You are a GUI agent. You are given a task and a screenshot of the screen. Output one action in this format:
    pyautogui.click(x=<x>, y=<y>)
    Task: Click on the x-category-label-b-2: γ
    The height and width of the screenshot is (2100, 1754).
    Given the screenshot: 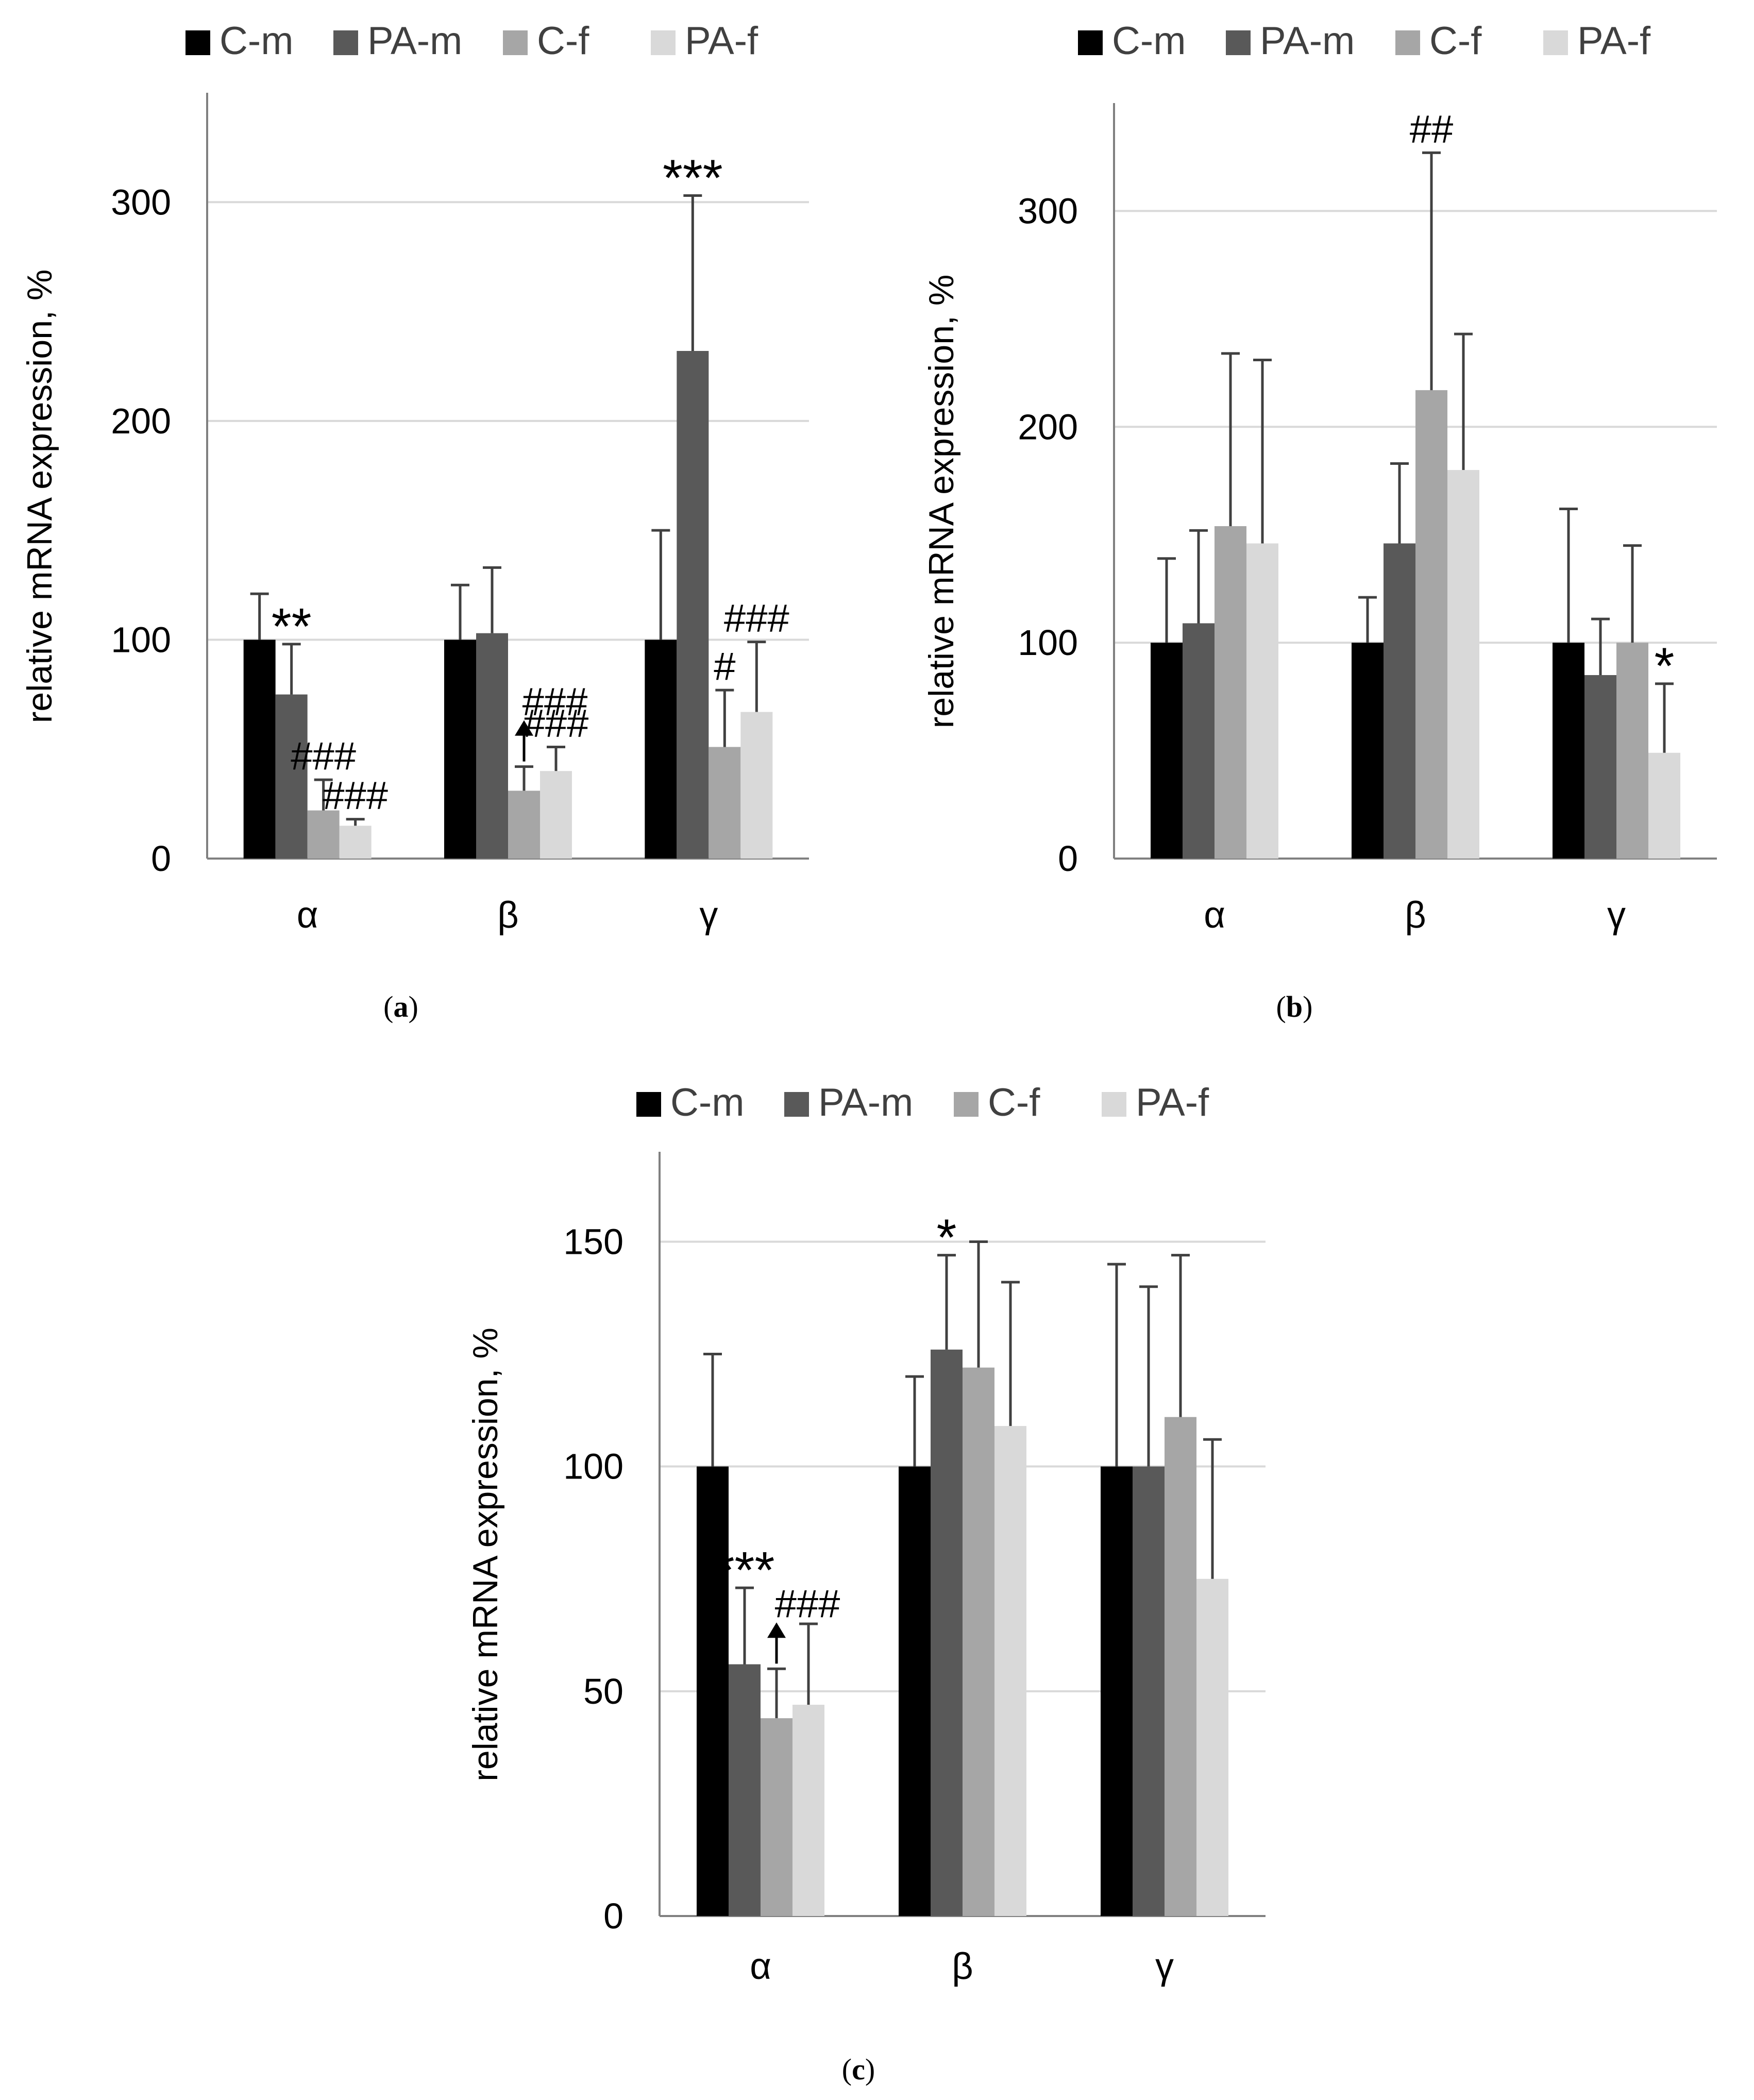 What is the action you would take?
    pyautogui.click(x=1616, y=915)
    